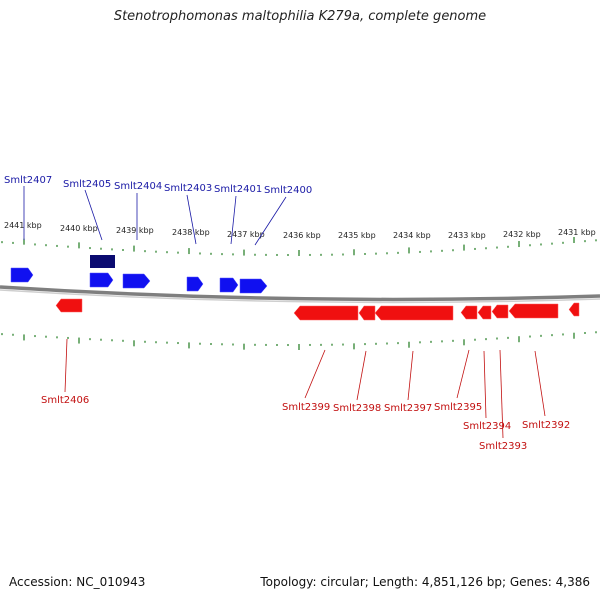 This screenshot has height=600, width=600. What do you see at coordinates (299, 246) in the screenshot?
I see `forward-tick-track` at bounding box center [299, 246].